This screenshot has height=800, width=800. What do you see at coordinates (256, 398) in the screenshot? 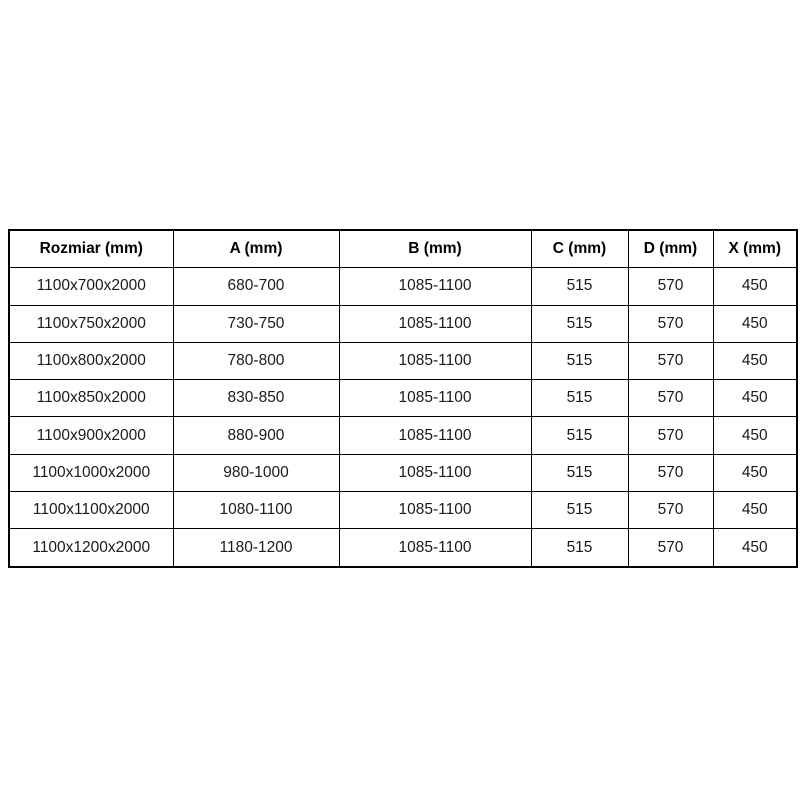
I see `table-cell-a: 830-850` at bounding box center [256, 398].